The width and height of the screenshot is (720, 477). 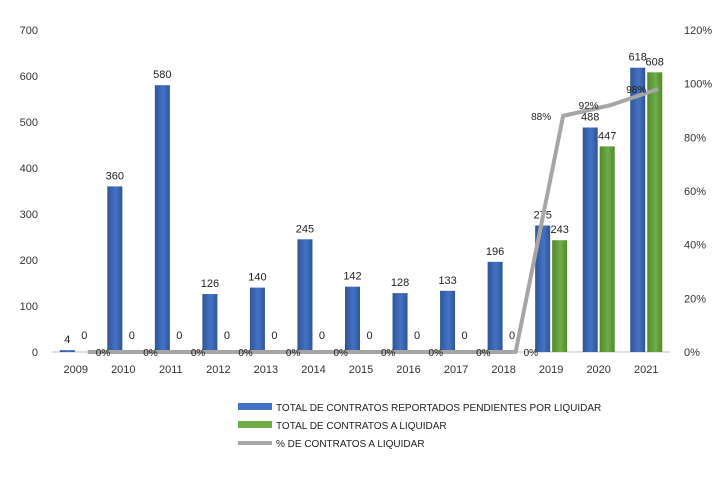 I want to click on bar-pendientes-label: 488, so click(x=590, y=118).